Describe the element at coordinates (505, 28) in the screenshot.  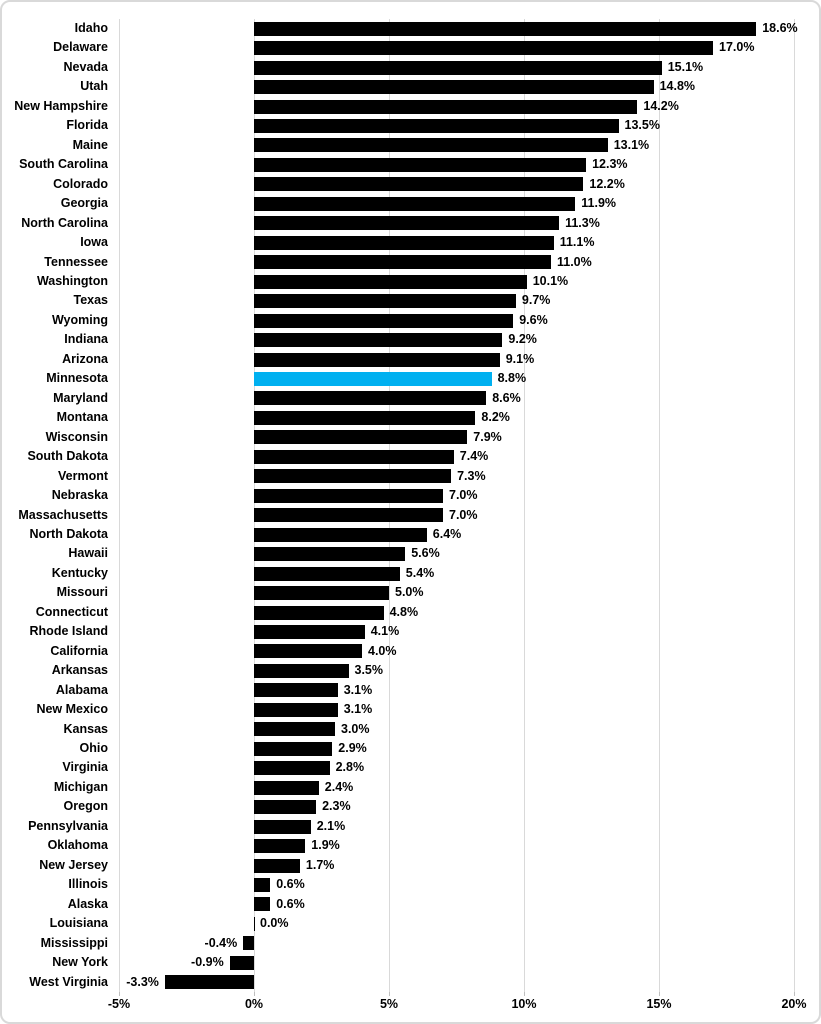
I see `bar-idaho` at that location.